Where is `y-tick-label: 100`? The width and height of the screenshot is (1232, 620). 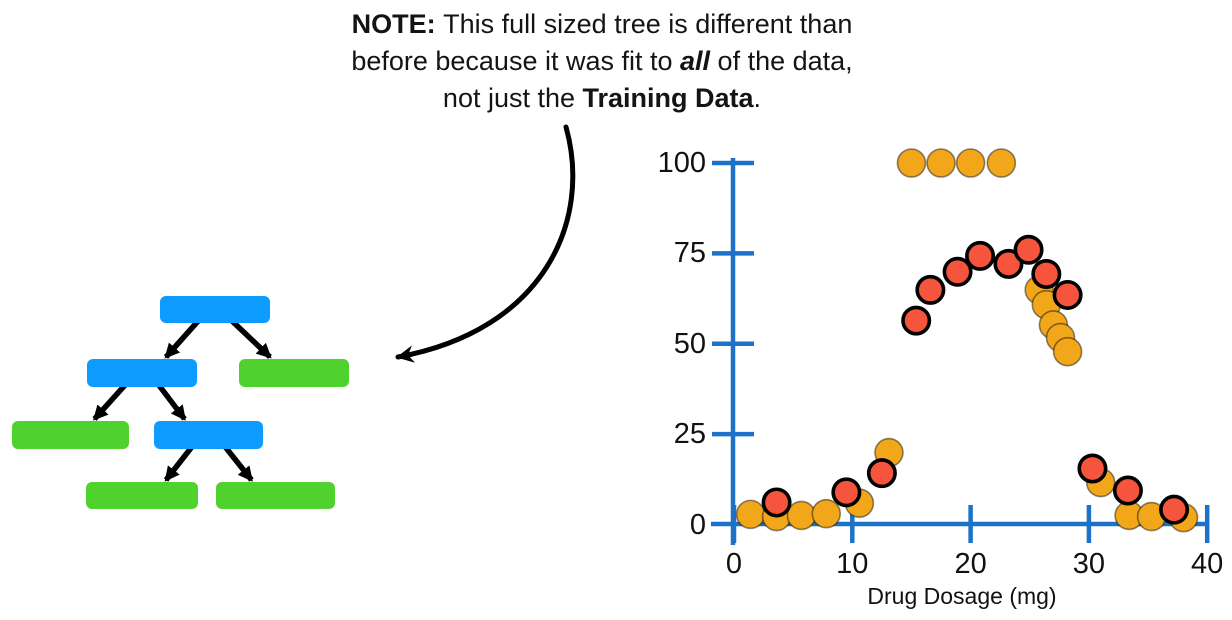
y-tick-label: 100 is located at coordinates (681, 163).